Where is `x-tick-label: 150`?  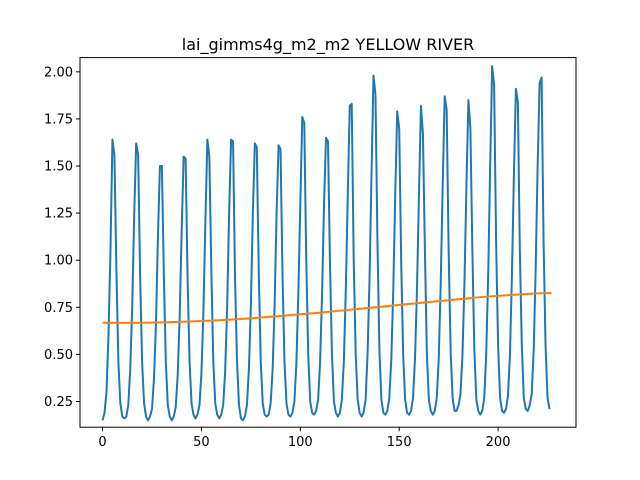 x-tick-label: 150 is located at coordinates (399, 442).